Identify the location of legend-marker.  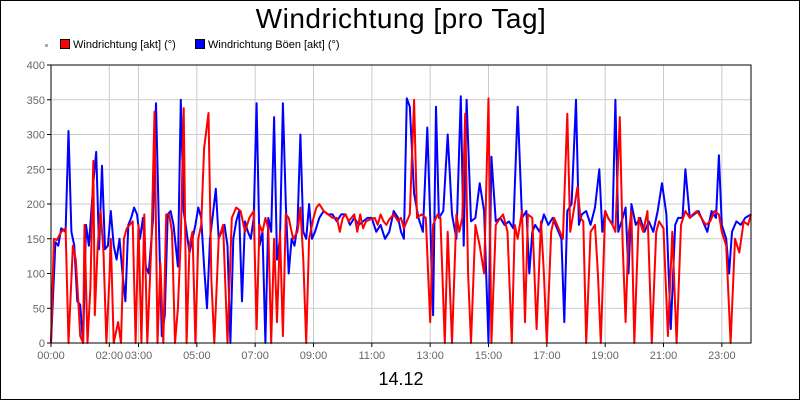
(46, 45).